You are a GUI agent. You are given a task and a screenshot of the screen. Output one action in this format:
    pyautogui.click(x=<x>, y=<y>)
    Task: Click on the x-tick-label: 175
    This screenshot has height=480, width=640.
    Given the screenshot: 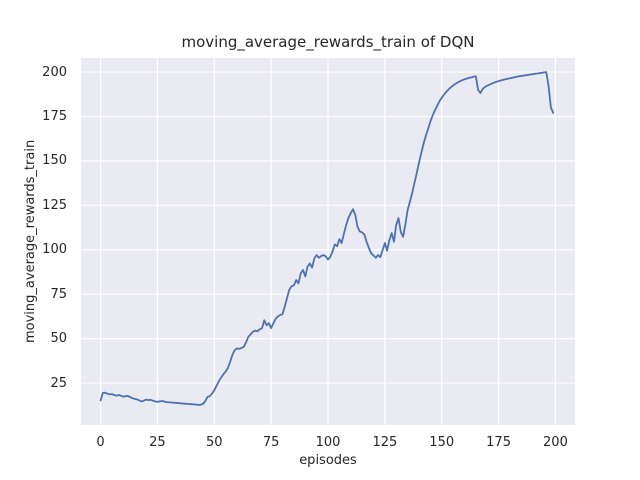 What is the action you would take?
    pyautogui.click(x=498, y=442)
    